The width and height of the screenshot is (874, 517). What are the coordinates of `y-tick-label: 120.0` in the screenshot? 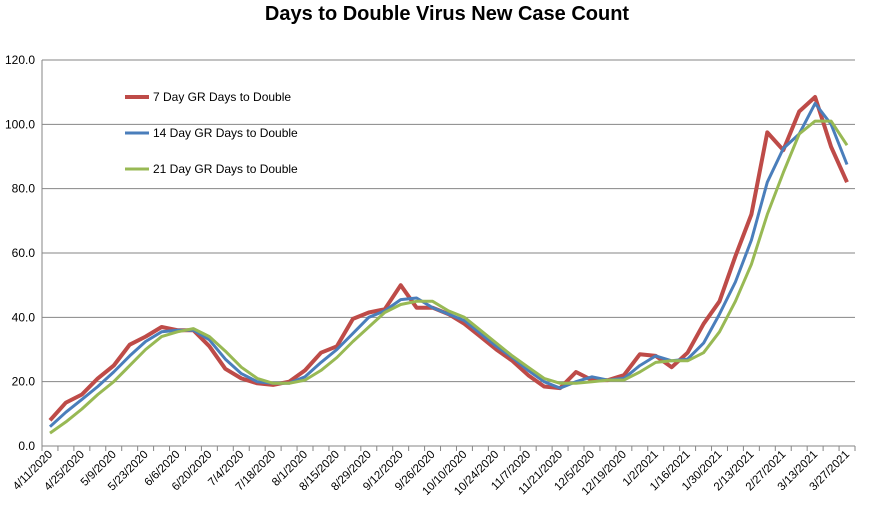 It's located at (20, 60).